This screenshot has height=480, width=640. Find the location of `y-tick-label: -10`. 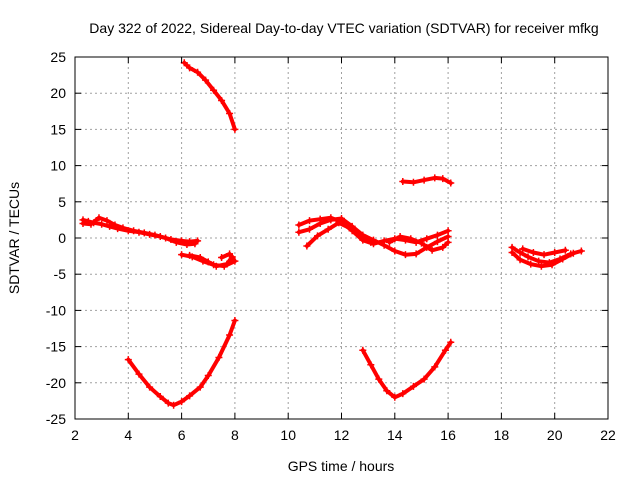

y-tick-label: -10 is located at coordinates (56, 310).